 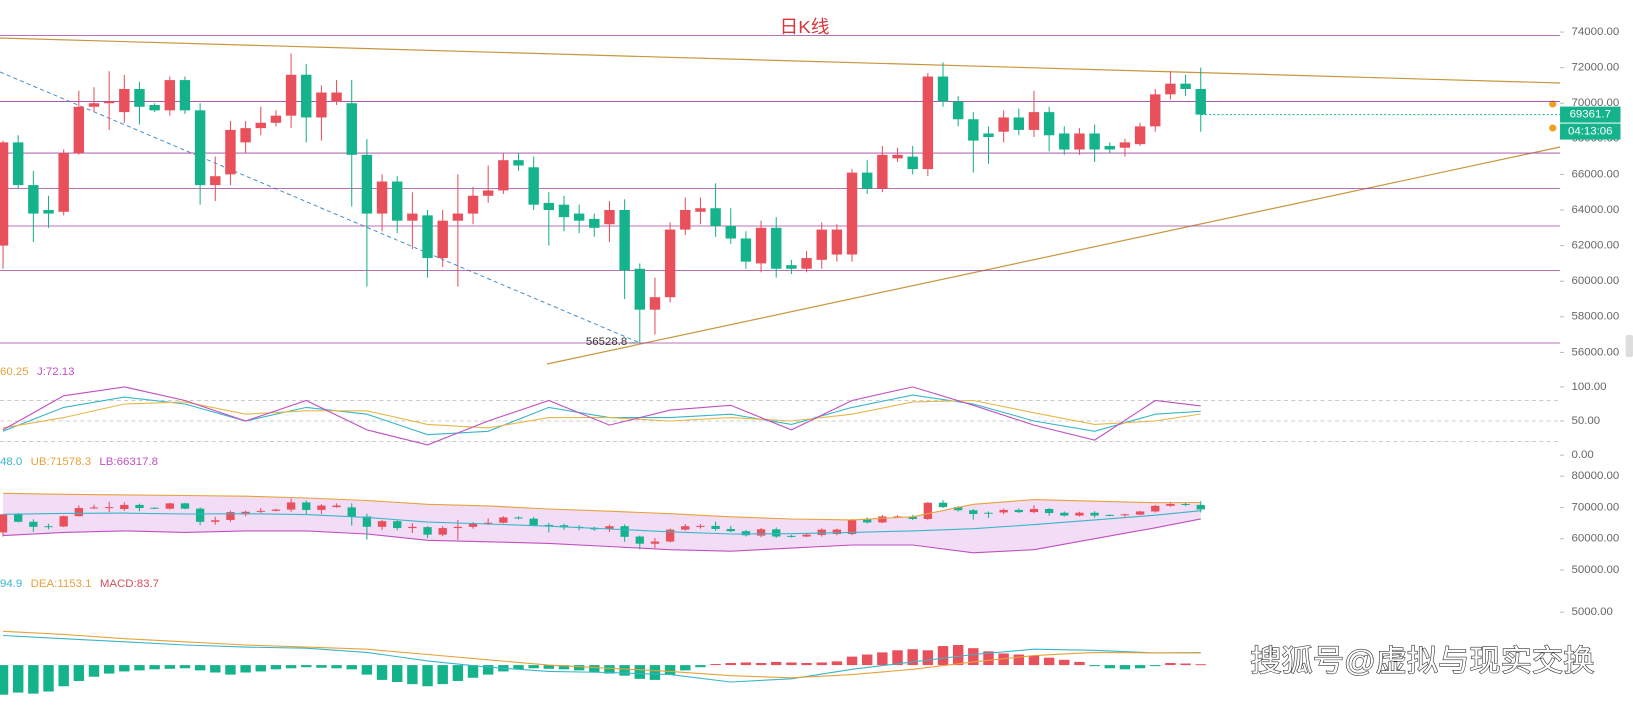 What do you see at coordinates (1422, 660) in the screenshot?
I see `watermark: 搜狐号@虚拟与现实交换` at bounding box center [1422, 660].